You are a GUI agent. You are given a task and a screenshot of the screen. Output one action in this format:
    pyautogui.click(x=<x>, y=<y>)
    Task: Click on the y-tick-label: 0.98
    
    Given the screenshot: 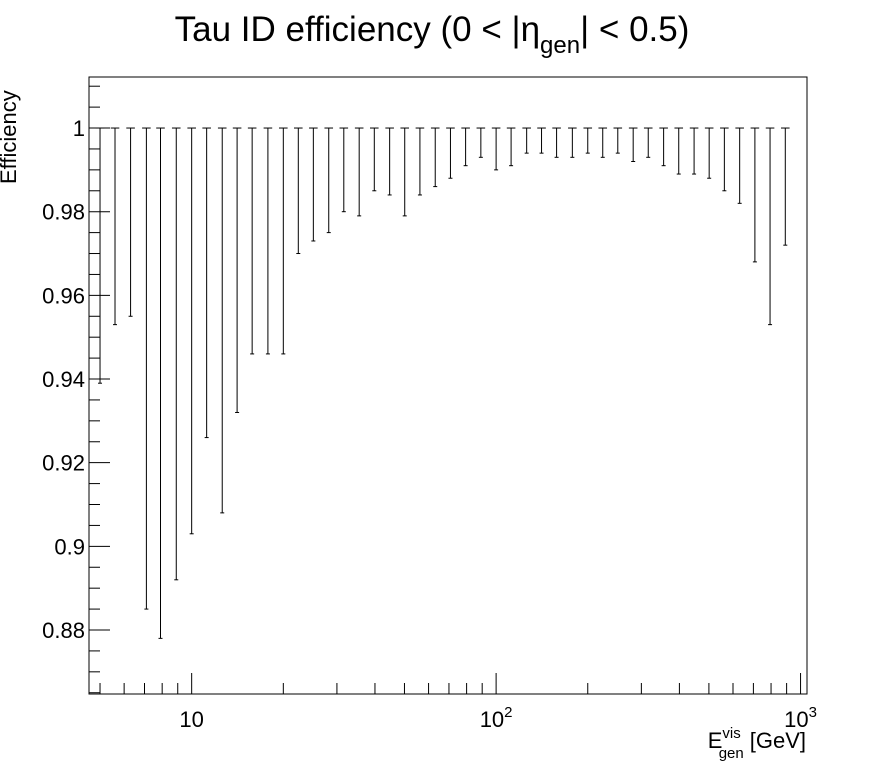 What is the action you would take?
    pyautogui.click(x=63, y=212)
    